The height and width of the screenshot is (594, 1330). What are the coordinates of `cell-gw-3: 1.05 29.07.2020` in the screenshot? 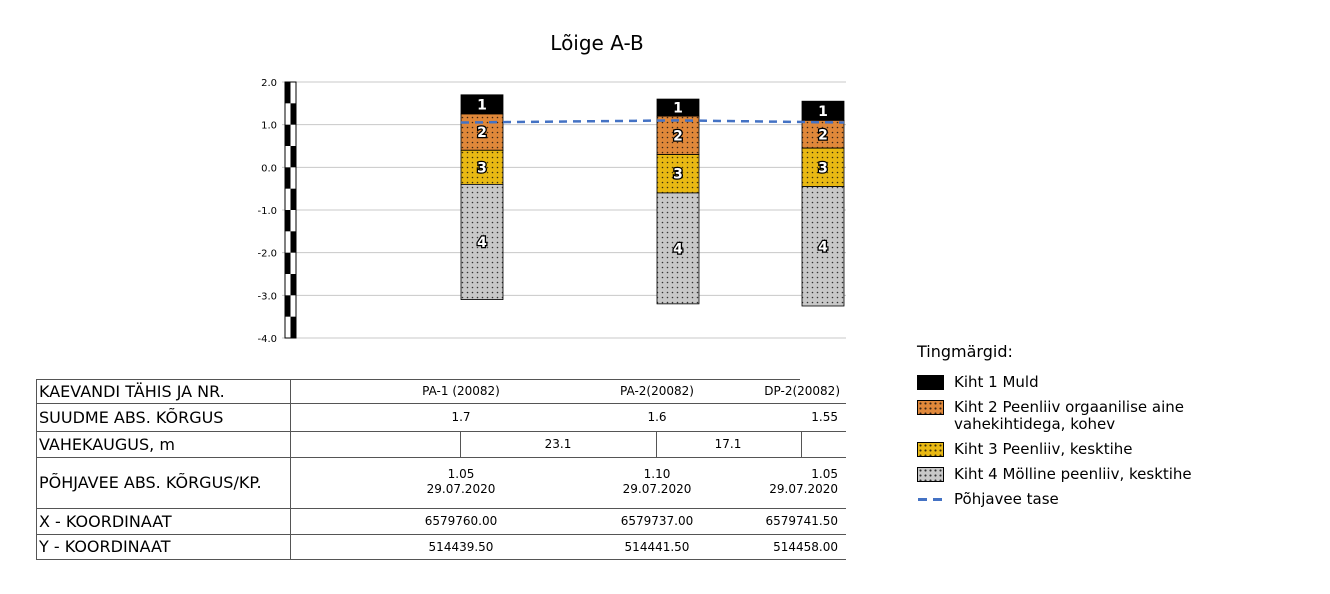 It's located at (778, 482).